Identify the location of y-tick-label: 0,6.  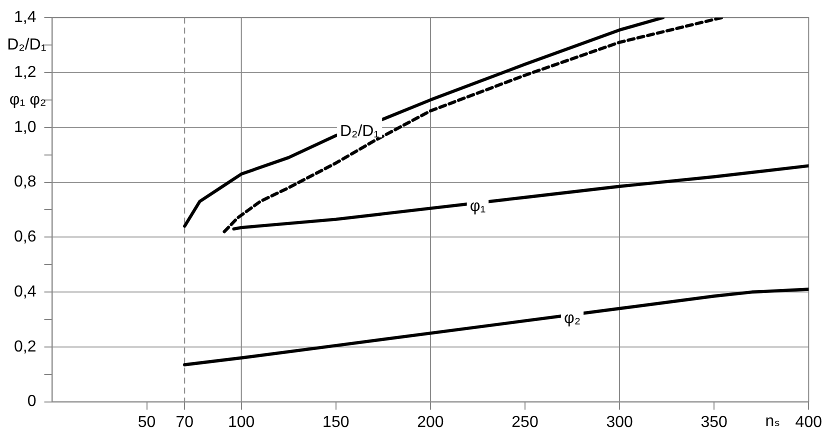
(25, 237).